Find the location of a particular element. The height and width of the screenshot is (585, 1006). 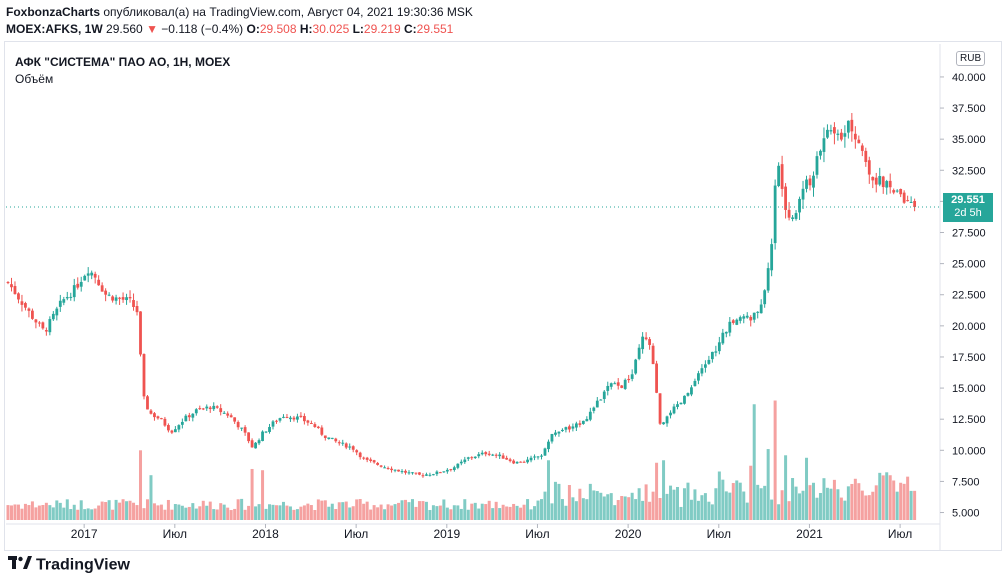

volume-legend: Объём is located at coordinates (34, 79).